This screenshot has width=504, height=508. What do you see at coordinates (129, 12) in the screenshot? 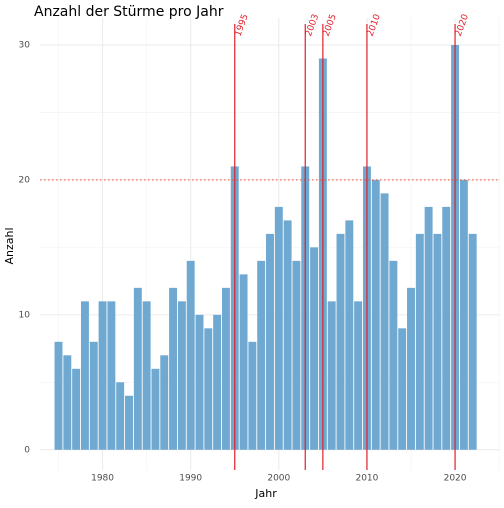
I see `chart-title: Anzahl der Stürme pro Jahr` at bounding box center [129, 12].